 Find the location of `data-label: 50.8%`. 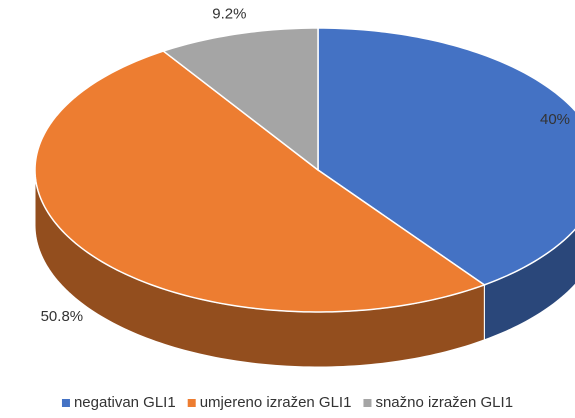

data-label: 50.8% is located at coordinates (62, 316).